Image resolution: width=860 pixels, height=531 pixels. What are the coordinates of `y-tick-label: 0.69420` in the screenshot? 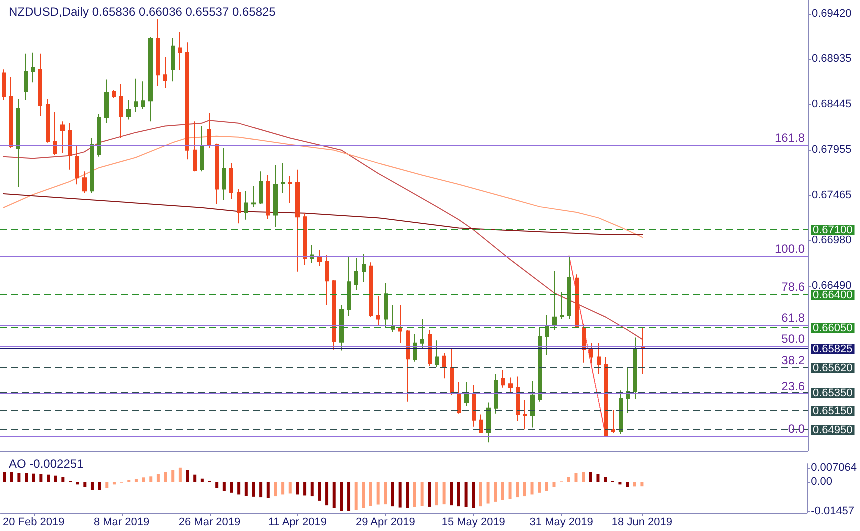 It's located at (832, 14).